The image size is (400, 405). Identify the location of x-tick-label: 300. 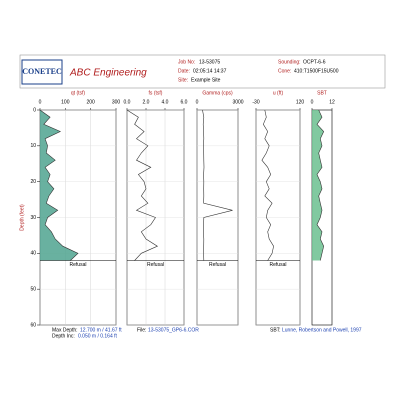
(116, 102).